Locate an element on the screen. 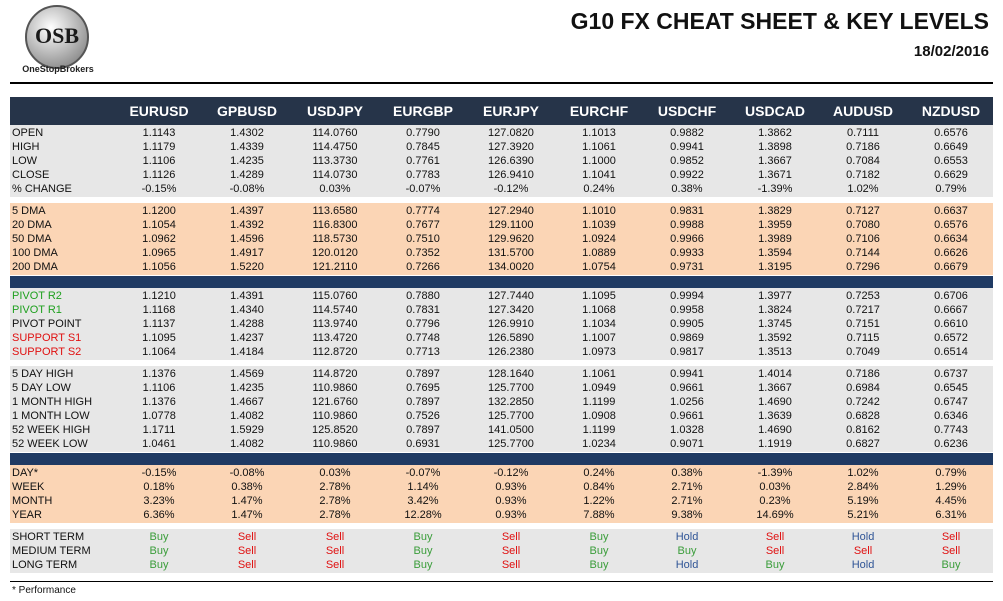  rule is located at coordinates (501, 581).